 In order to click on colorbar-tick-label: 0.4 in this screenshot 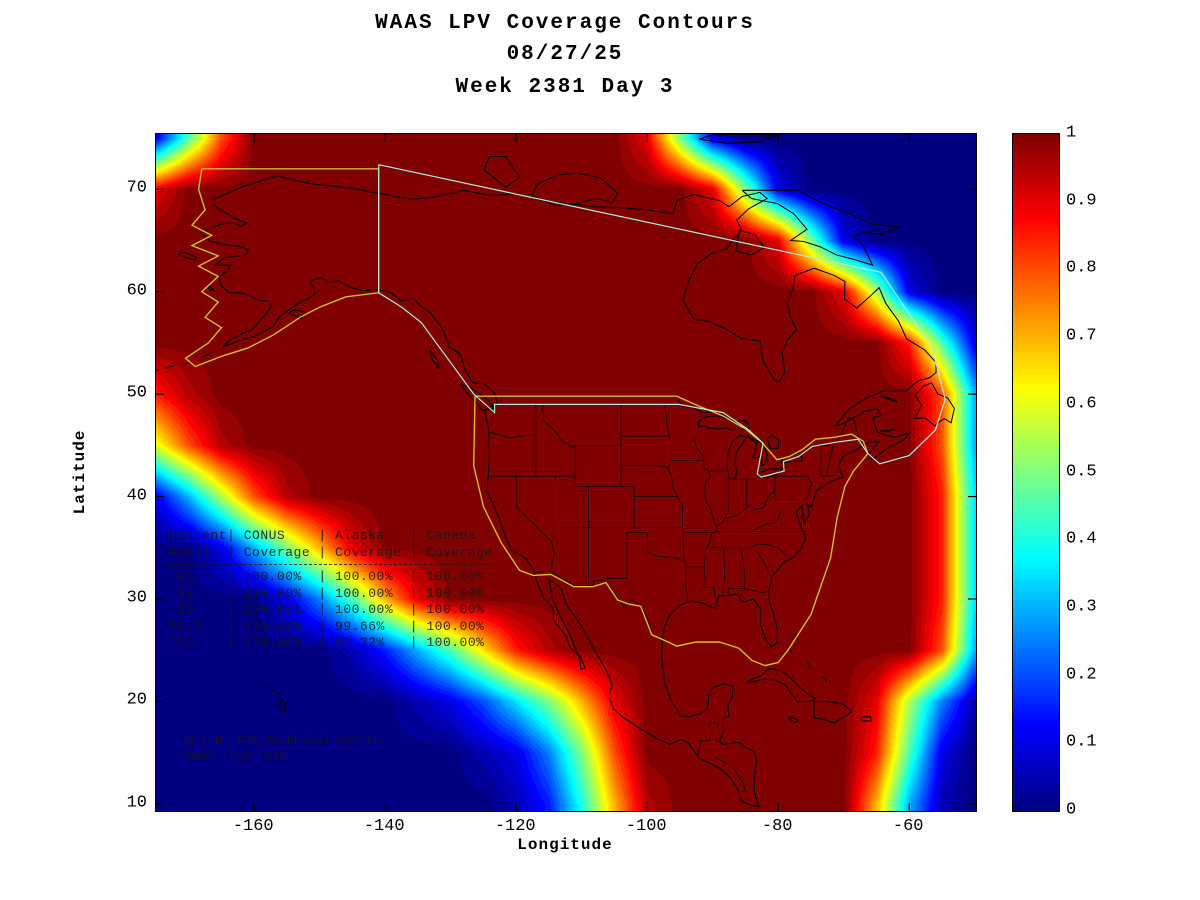, I will do `click(1081, 539)`.